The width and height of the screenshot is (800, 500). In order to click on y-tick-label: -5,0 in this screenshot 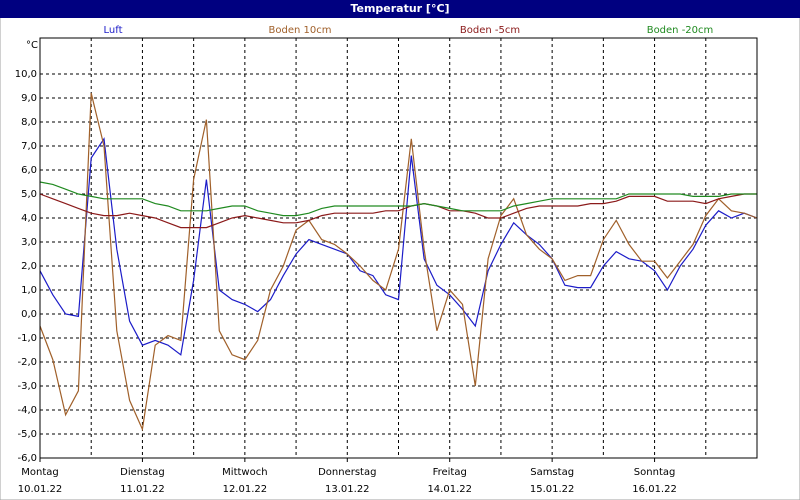, I will do `click(27, 434)`.